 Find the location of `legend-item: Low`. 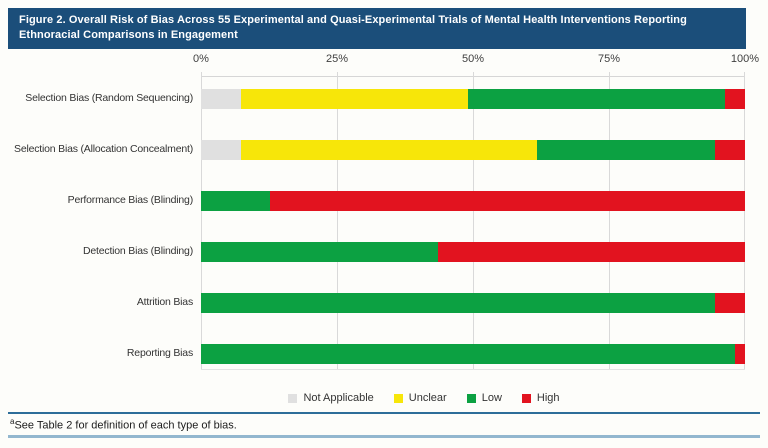

legend-item: Low is located at coordinates (484, 398).